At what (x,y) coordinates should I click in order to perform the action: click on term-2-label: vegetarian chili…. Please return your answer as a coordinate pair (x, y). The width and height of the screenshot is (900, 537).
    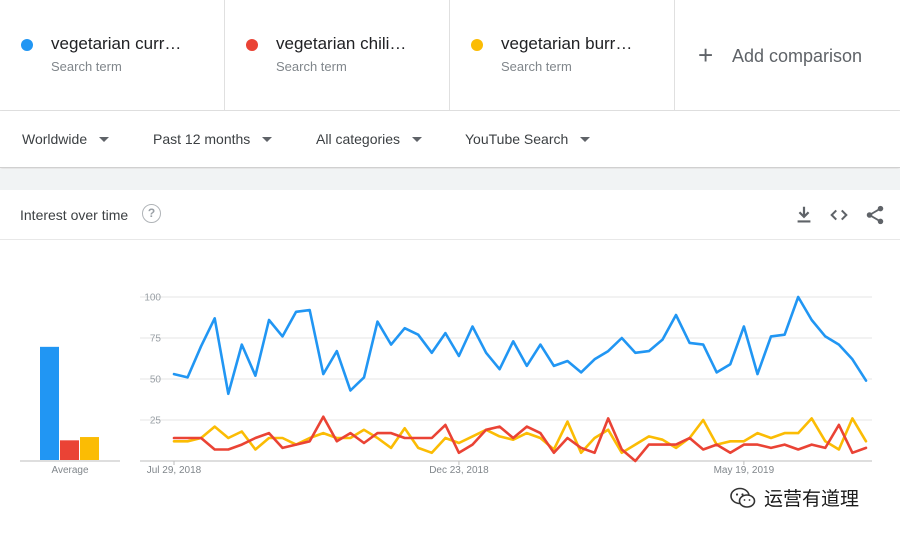
    Looking at the image, I should click on (341, 43).